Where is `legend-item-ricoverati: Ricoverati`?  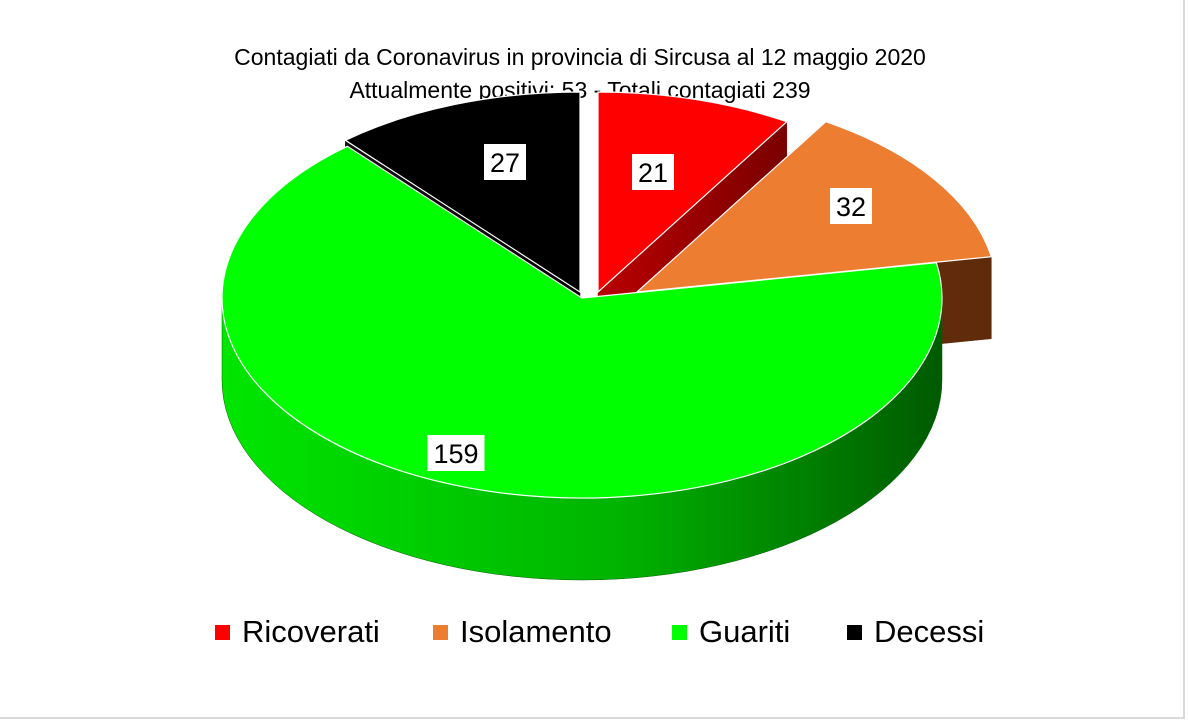 legend-item-ricoverati: Ricoverati is located at coordinates (297, 632).